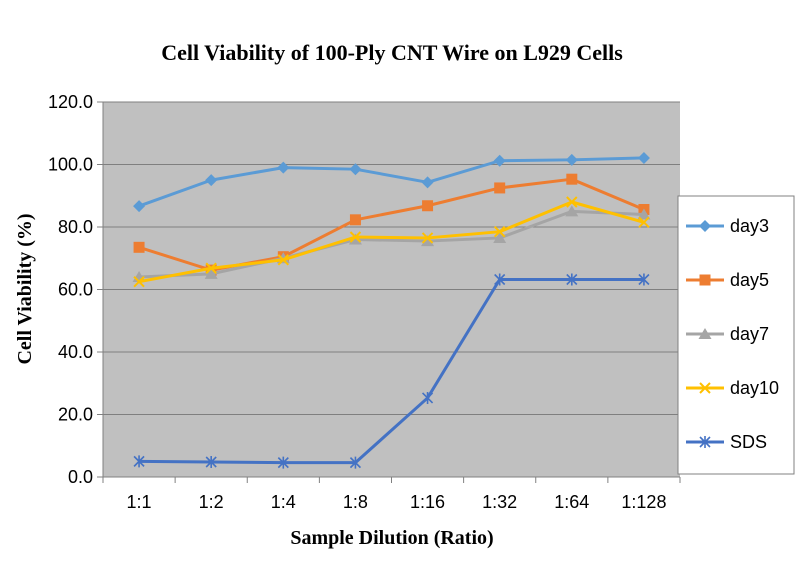 The width and height of the screenshot is (800, 566). Describe the element at coordinates (643, 502) in the screenshot. I see `x-tick-label: 1:128` at that location.